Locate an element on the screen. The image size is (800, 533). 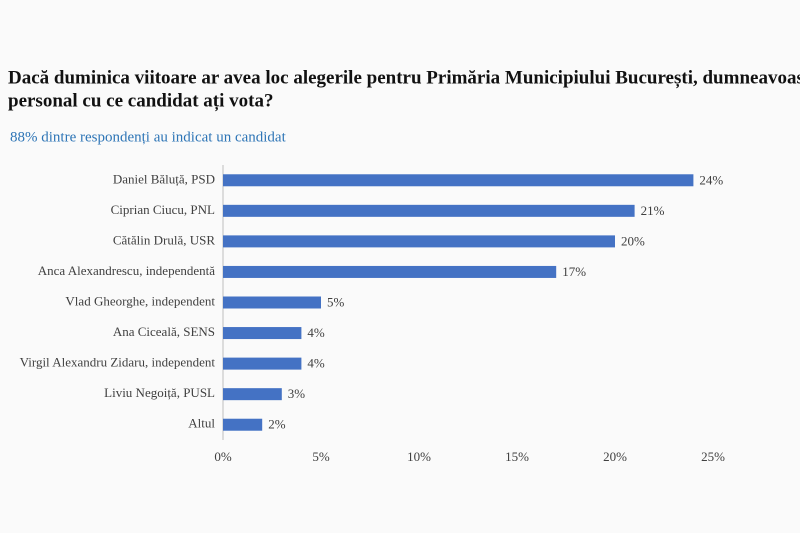
y-tick-label: Ana Ciceală, SENS is located at coordinates (164, 331).